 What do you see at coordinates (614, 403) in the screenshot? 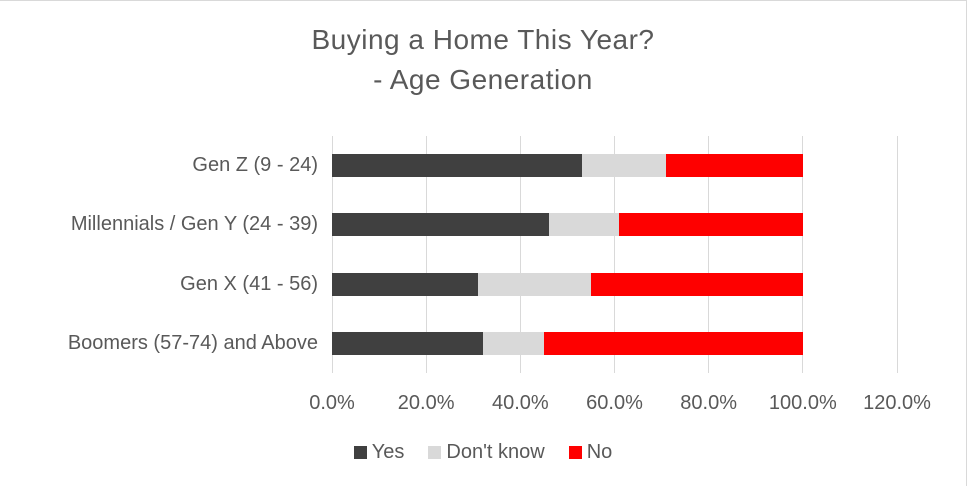
I see `x-axis-label-60: 60.0%` at bounding box center [614, 403].